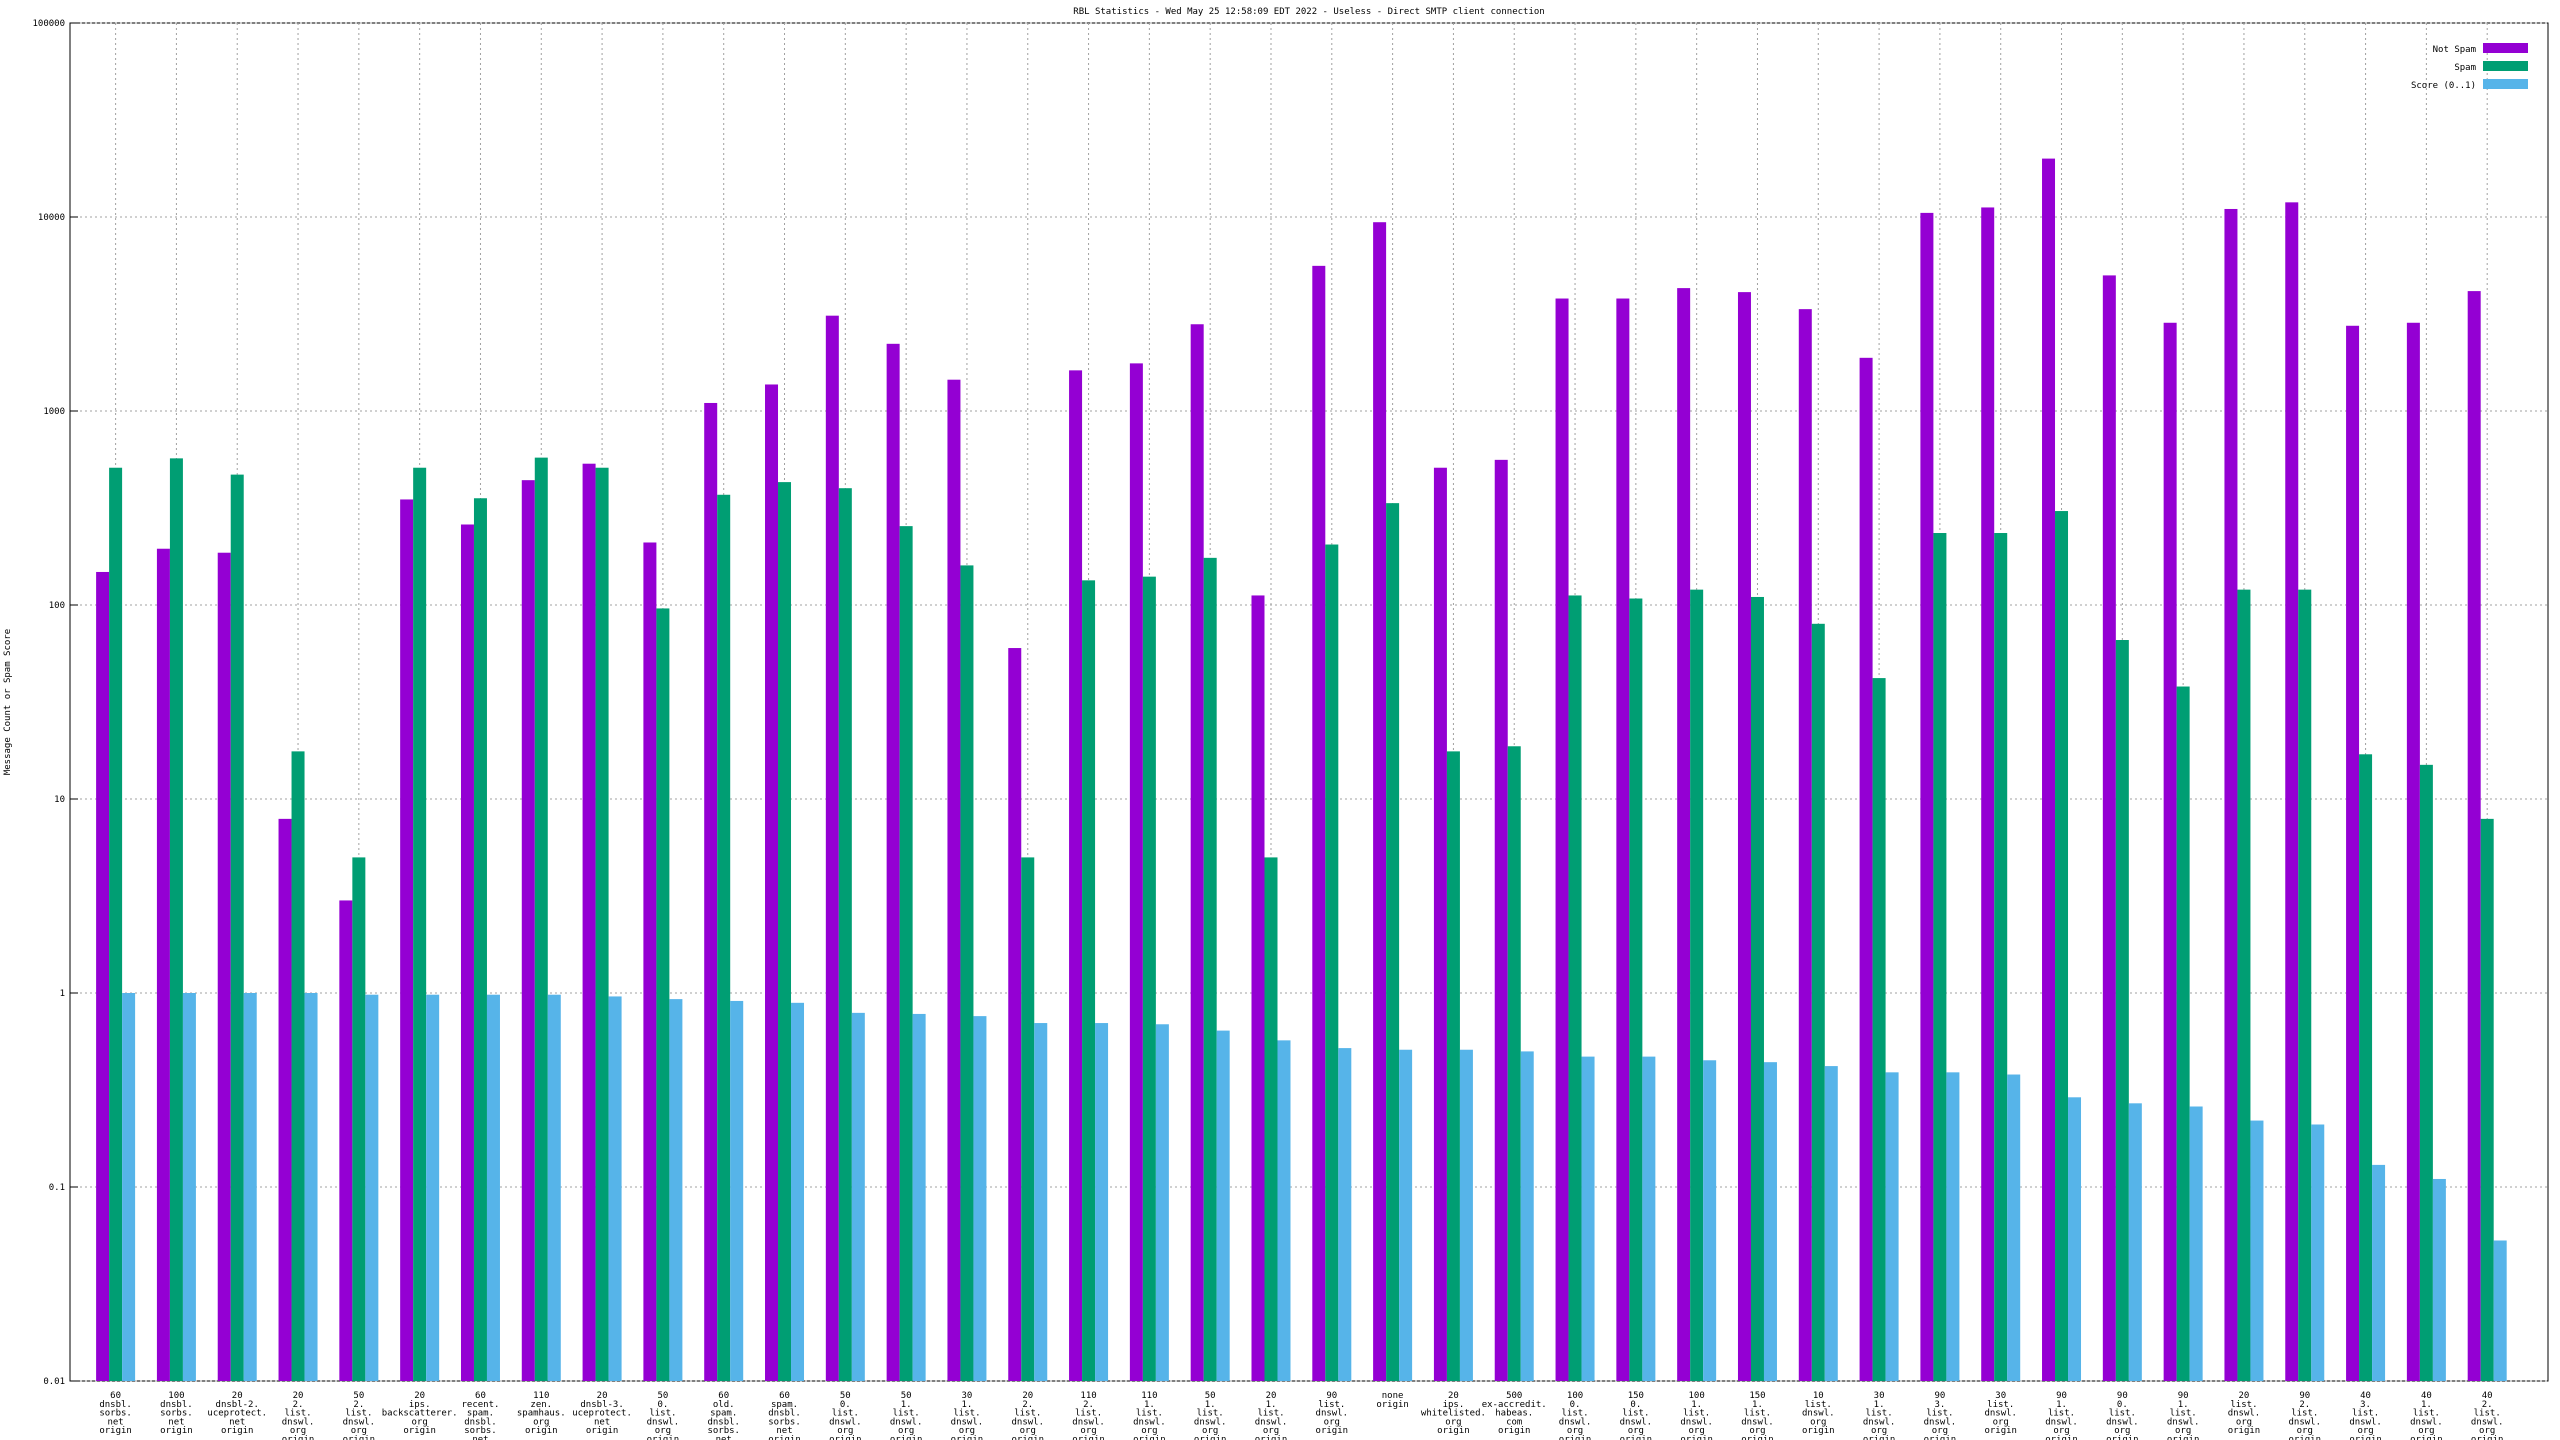 This screenshot has width=2560, height=1440. What do you see at coordinates (1697, 1396) in the screenshot?
I see `x-tick-label: 100` at bounding box center [1697, 1396].